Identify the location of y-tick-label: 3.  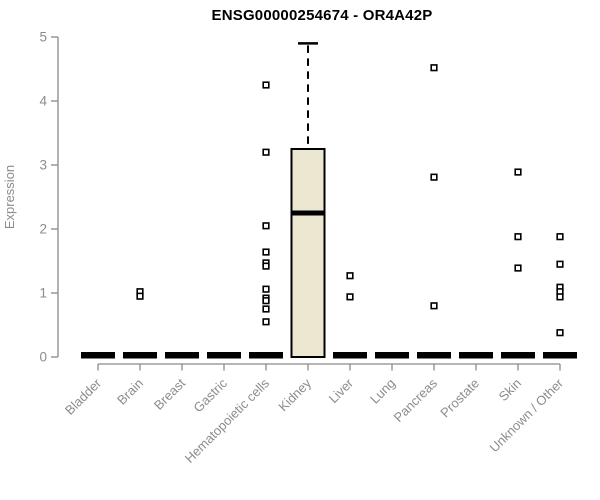
(43, 165).